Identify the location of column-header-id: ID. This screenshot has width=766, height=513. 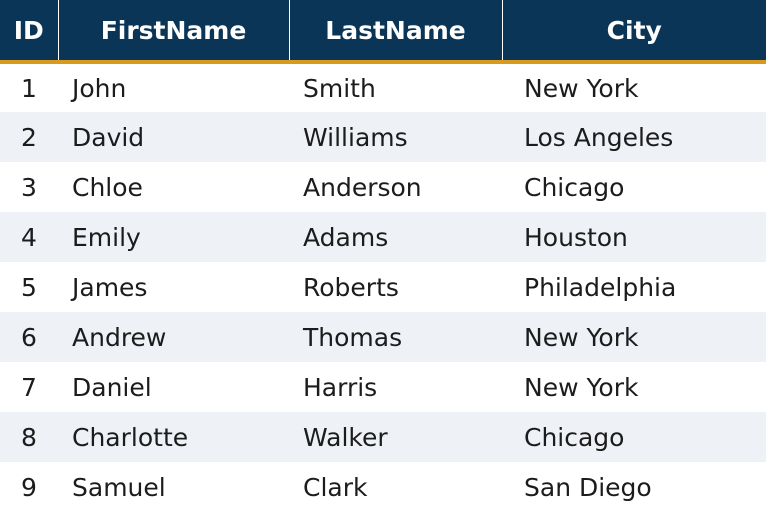
(28, 30).